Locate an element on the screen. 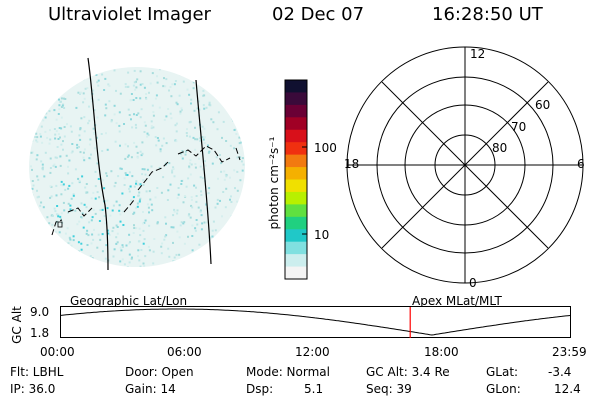 Image resolution: width=600 pixels, height=400 pixels. alt-ytick-high: 9.0 is located at coordinates (40, 312).